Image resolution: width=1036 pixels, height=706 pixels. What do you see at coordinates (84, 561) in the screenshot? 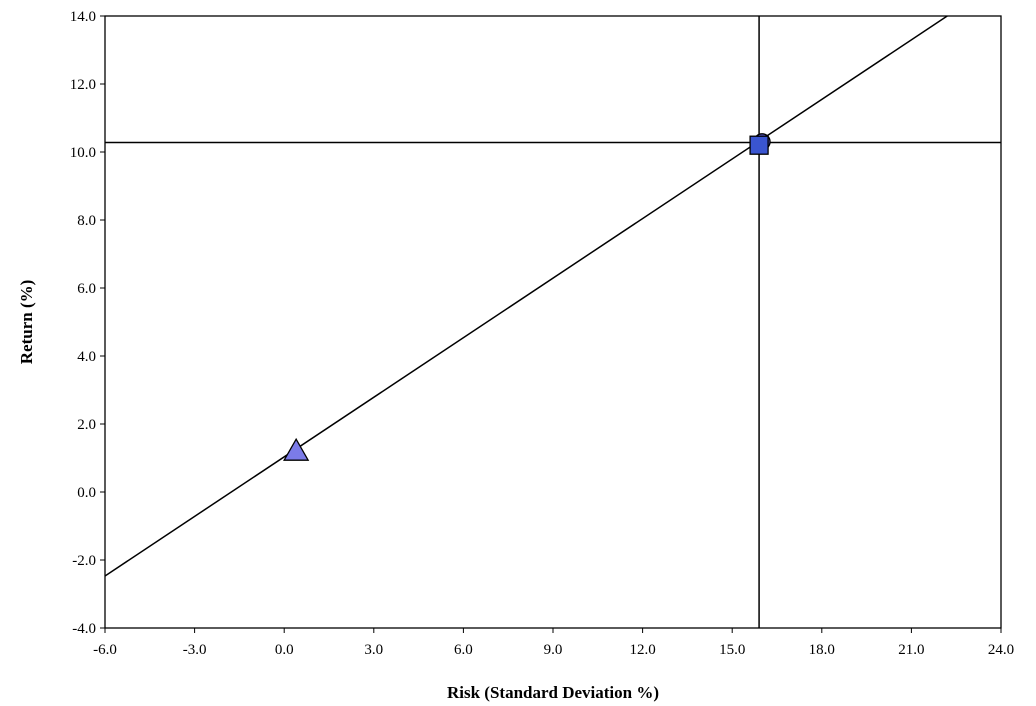
I see `y-tick-label: -2.0` at bounding box center [84, 561].